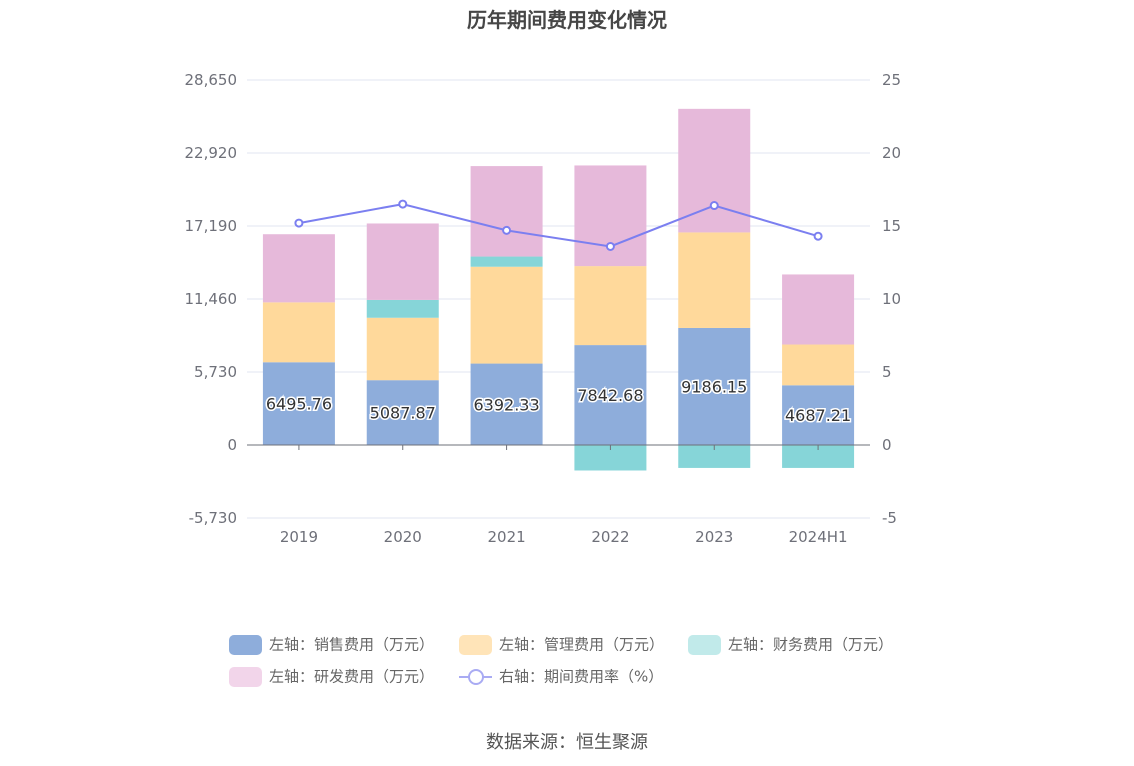 The width and height of the screenshot is (1134, 766). I want to click on right-axis-tick-label: 20, so click(891, 153).